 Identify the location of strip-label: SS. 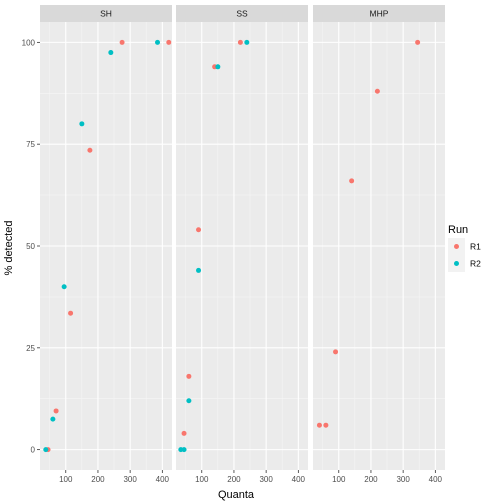
(242, 14).